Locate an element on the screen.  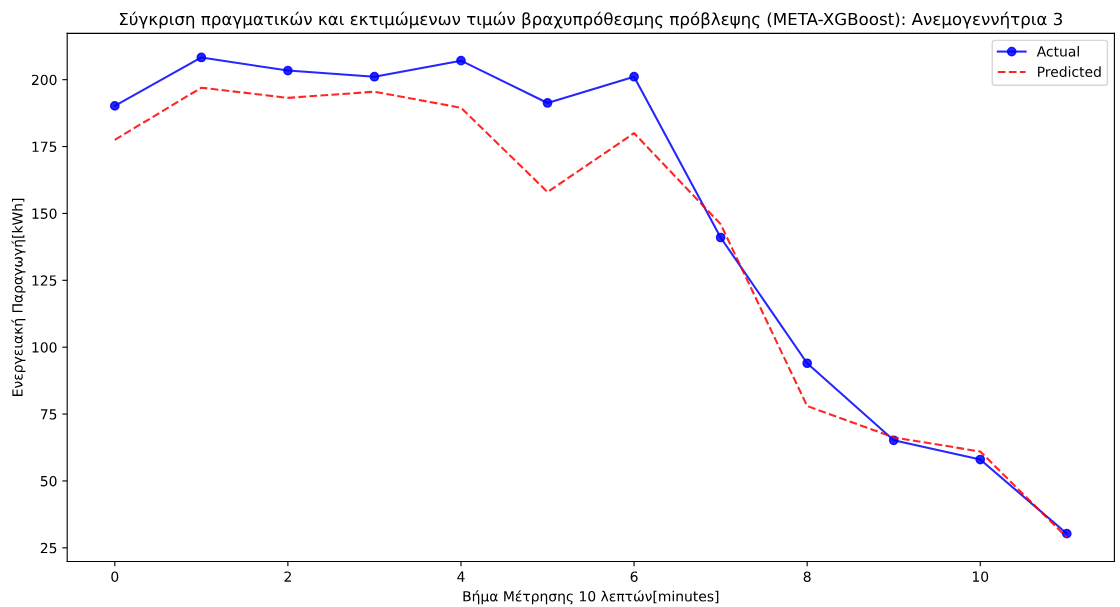
y-axis-title: Ενεργειακή Παραγωγή[kWh] is located at coordinates (18, 297).